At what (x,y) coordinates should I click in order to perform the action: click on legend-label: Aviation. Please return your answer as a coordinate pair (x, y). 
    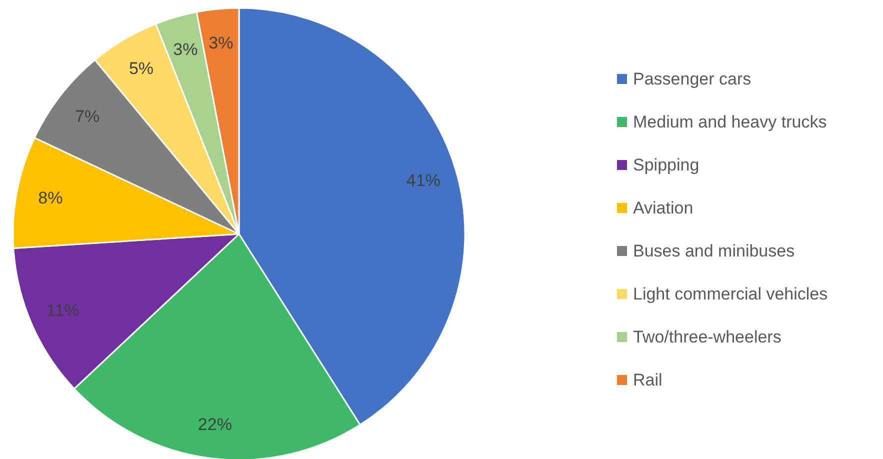
    Looking at the image, I should click on (663, 208).